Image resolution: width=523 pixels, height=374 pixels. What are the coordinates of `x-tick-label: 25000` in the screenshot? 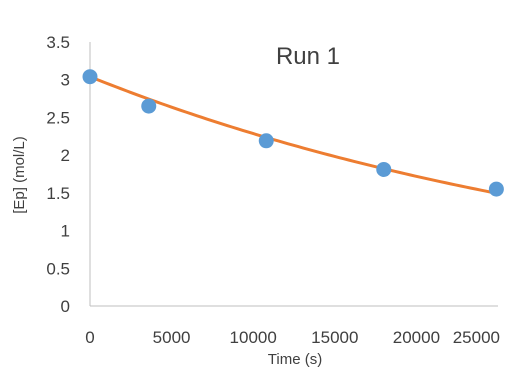 It's located at (476, 337).